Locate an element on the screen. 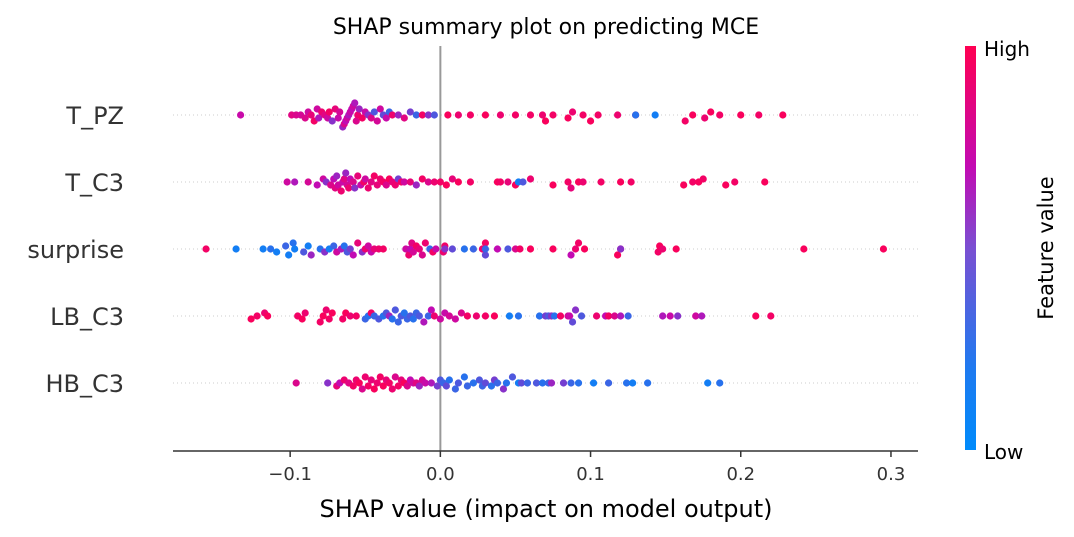 The width and height of the screenshot is (1074, 537). chart-title: SHAP summary plot on predicting MCE is located at coordinates (546, 27).